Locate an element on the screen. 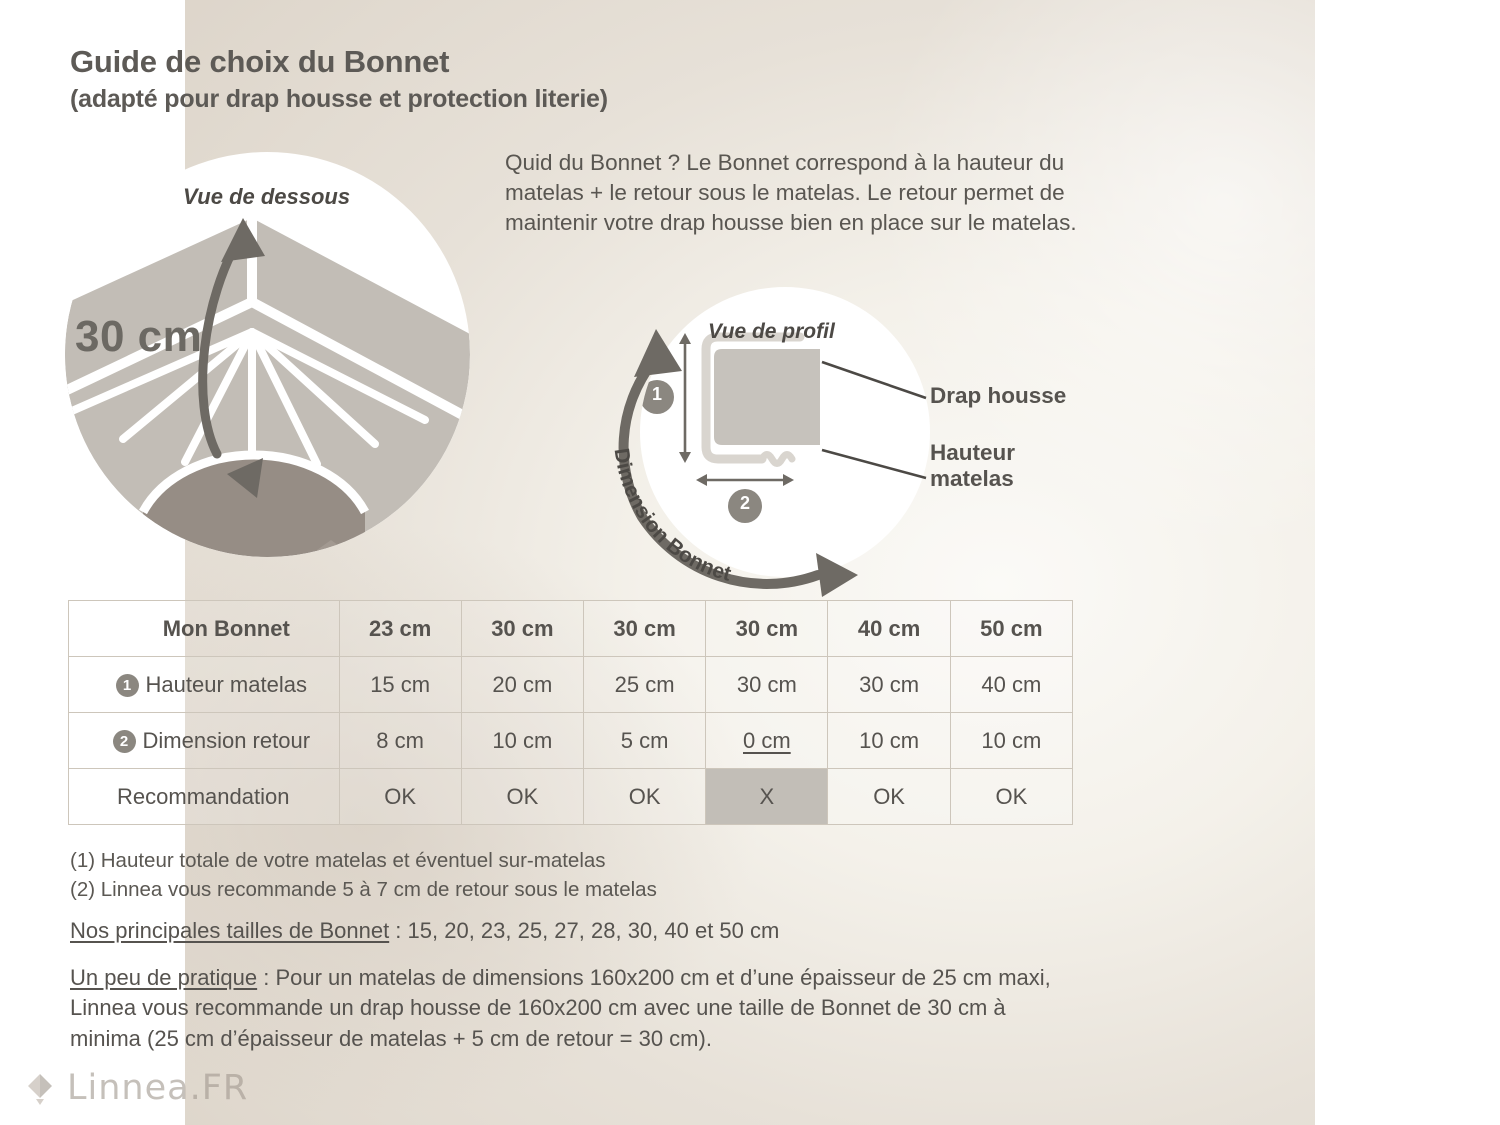 The image size is (1500, 1125). diagram-profile-view: Vue de profil 1 2 is located at coordinates (785, 432).